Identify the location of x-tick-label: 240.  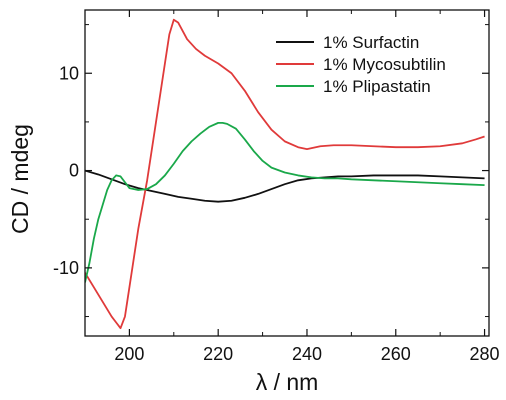
(307, 354).